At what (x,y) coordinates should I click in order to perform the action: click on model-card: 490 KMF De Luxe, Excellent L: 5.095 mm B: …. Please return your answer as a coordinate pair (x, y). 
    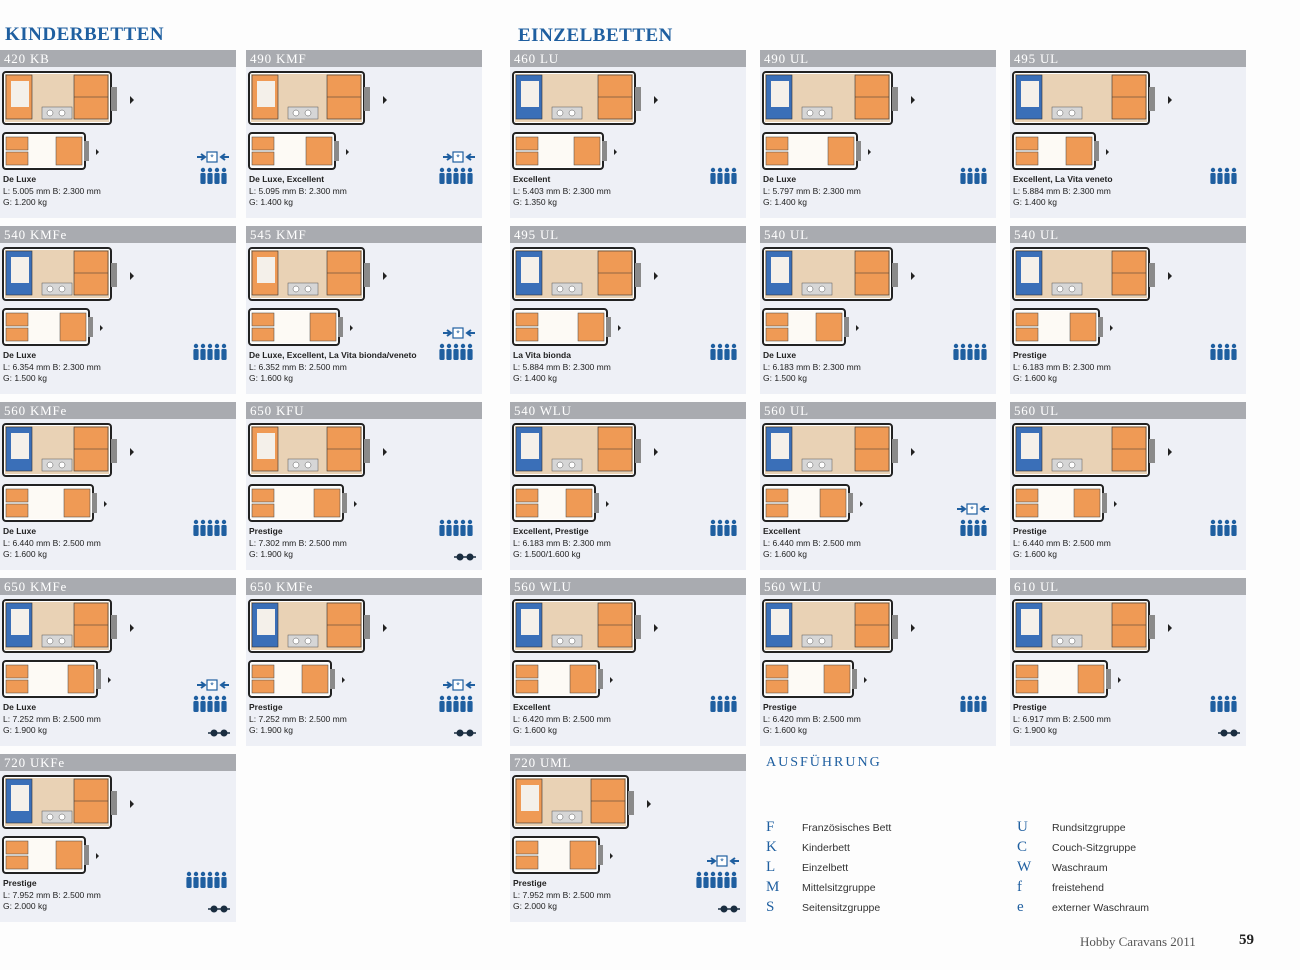
    Looking at the image, I should click on (364, 134).